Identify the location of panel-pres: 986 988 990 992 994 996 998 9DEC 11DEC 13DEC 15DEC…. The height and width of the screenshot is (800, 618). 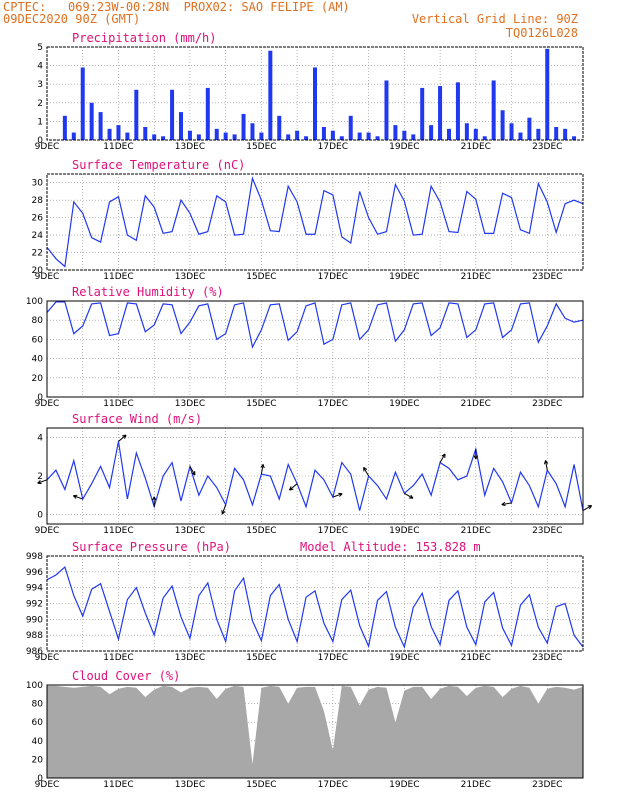
(305, 601).